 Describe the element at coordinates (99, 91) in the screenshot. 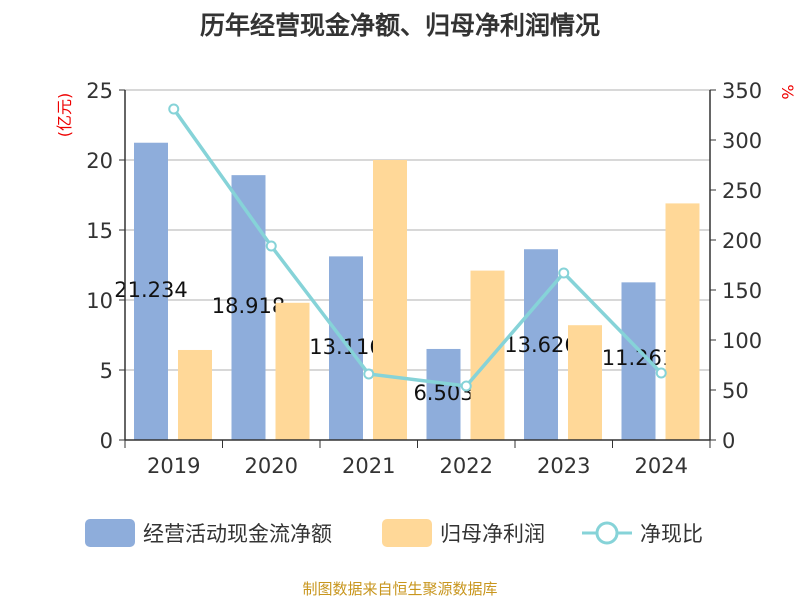

I see `y-tick-label: 25` at that location.